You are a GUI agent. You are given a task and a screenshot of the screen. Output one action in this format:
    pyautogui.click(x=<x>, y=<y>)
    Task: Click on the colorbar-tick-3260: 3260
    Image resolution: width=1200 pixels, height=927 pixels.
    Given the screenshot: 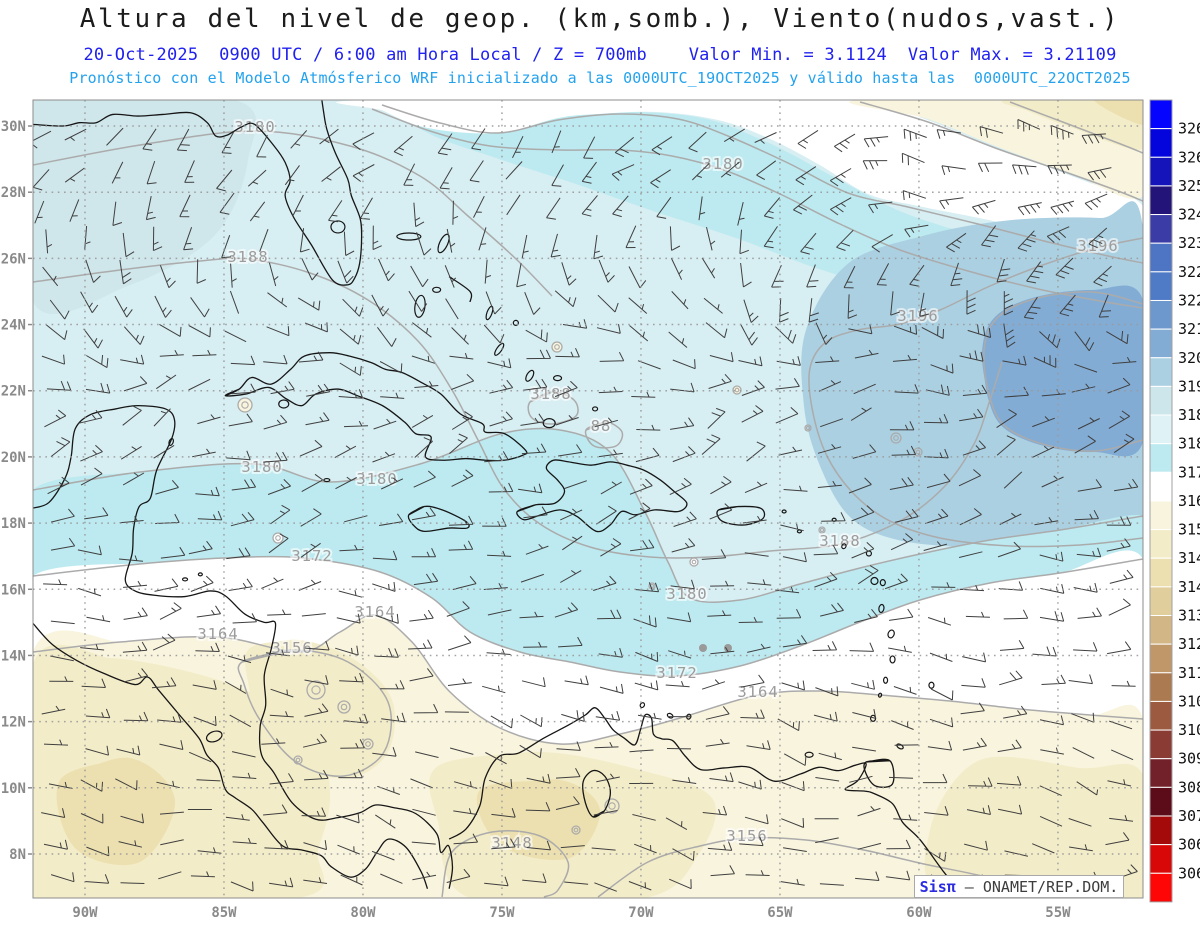 What is the action you would take?
    pyautogui.click(x=1189, y=157)
    